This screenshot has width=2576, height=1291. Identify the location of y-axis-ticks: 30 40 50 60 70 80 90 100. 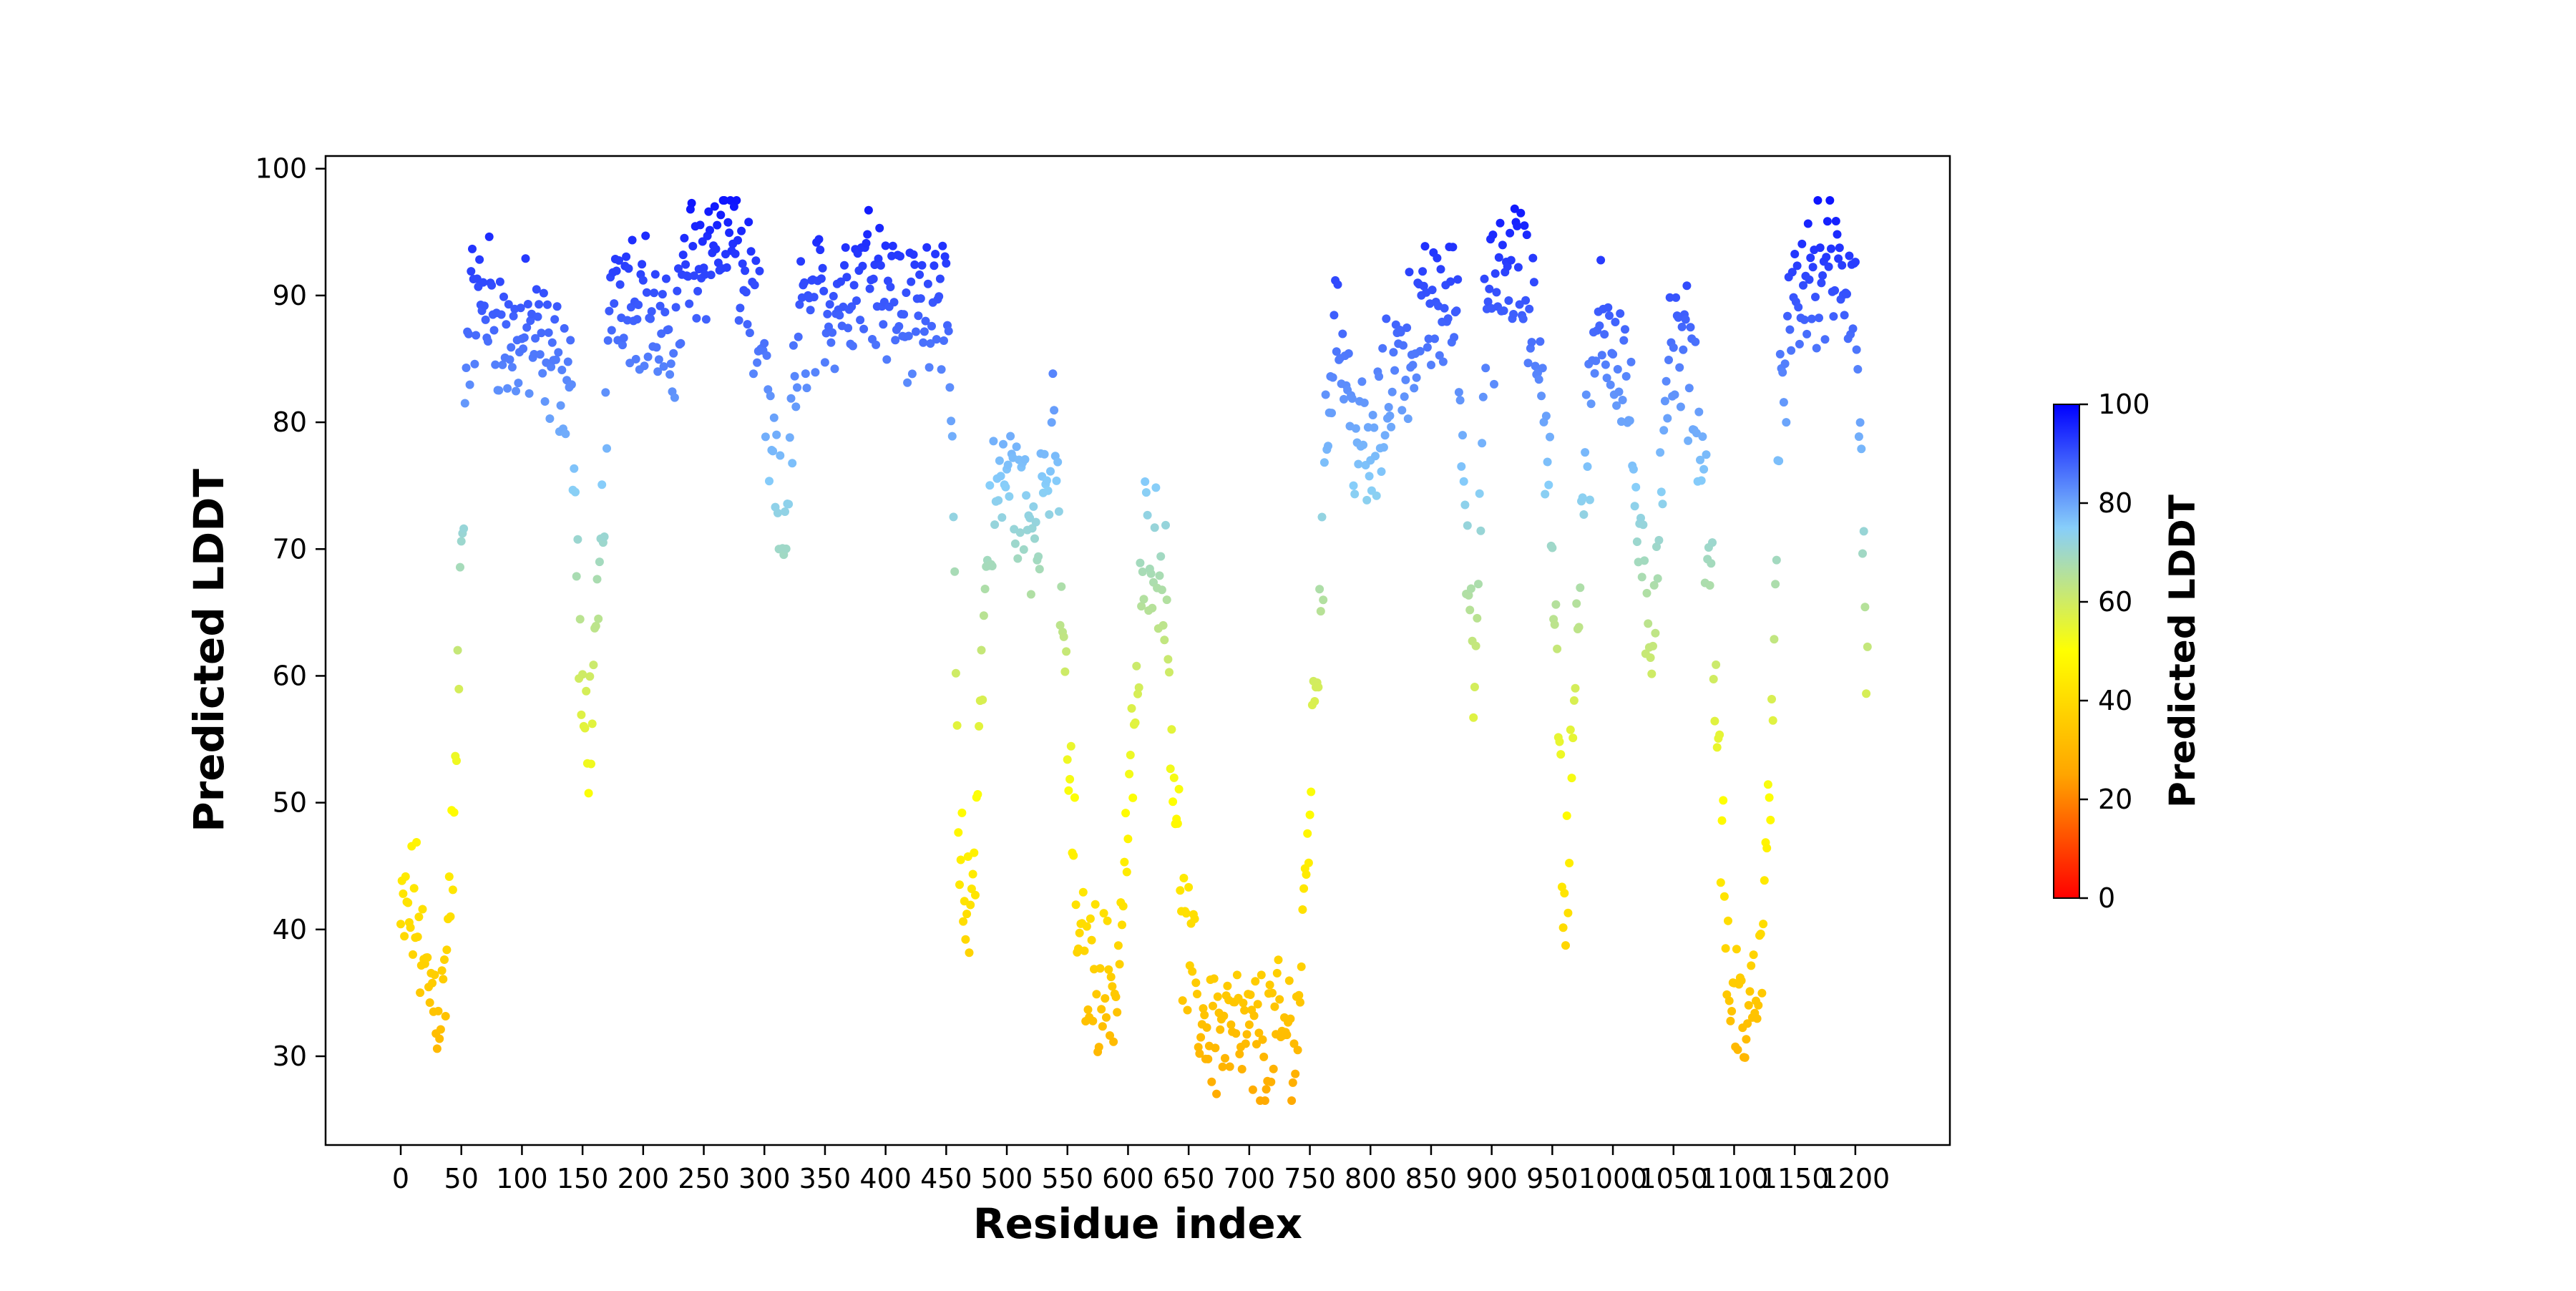
(290, 612).